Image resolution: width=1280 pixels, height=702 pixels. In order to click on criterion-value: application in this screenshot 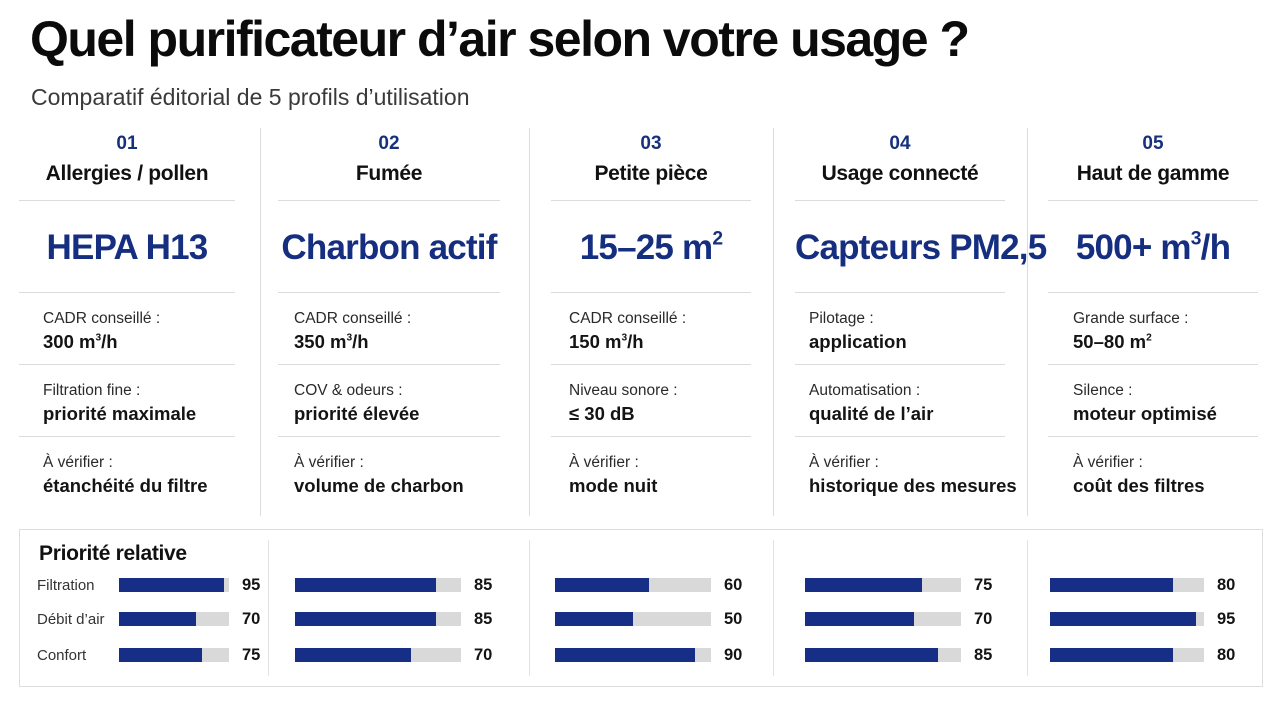, I will do `click(858, 341)`.